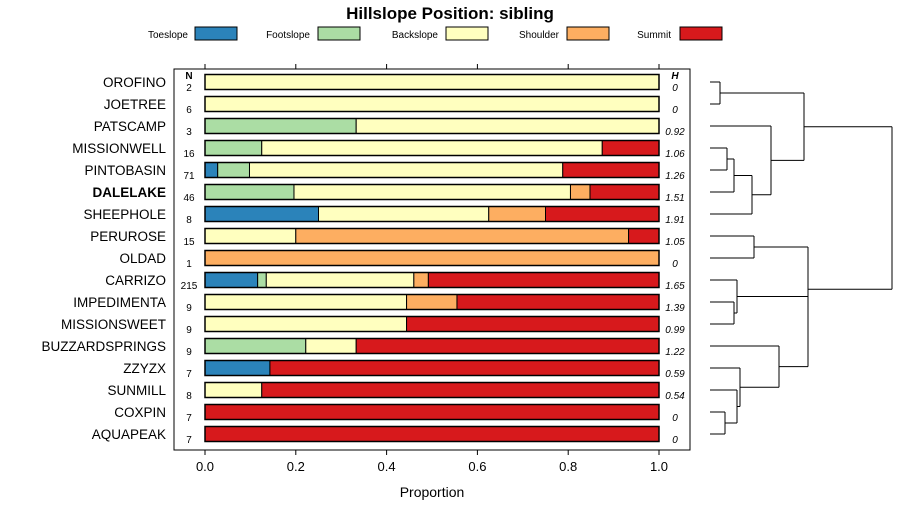 Image resolution: width=900 pixels, height=520 pixels. Describe the element at coordinates (675, 330) in the screenshot. I see `h-value: 0.99` at that location.